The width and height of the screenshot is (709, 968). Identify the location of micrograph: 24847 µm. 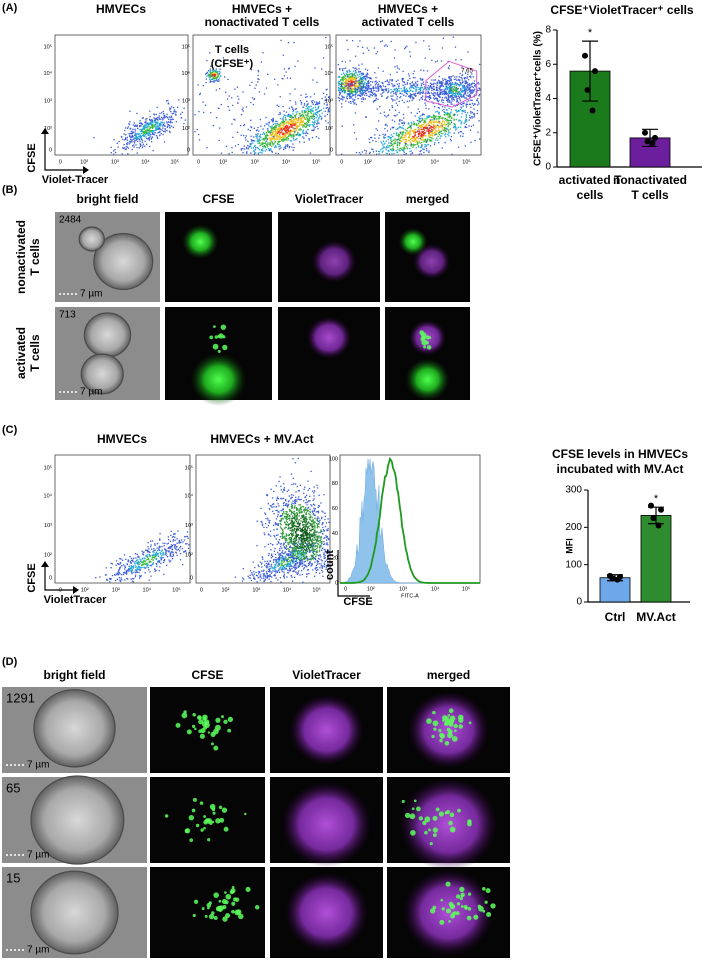
(107, 257).